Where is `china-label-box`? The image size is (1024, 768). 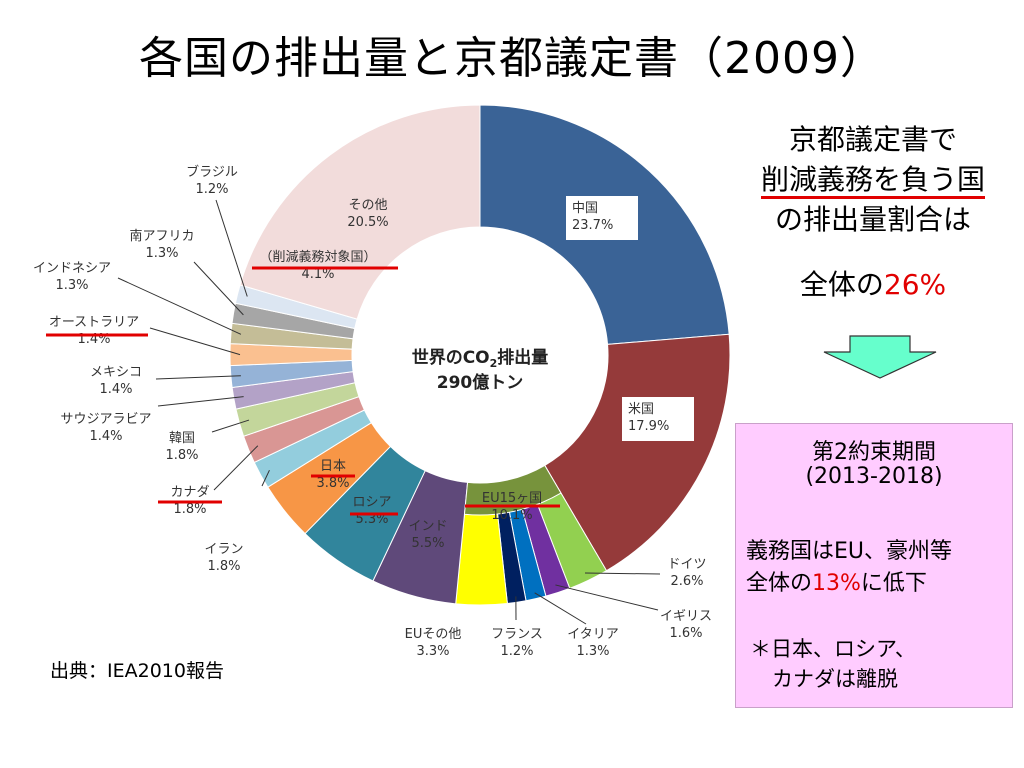 china-label-box is located at coordinates (602, 218).